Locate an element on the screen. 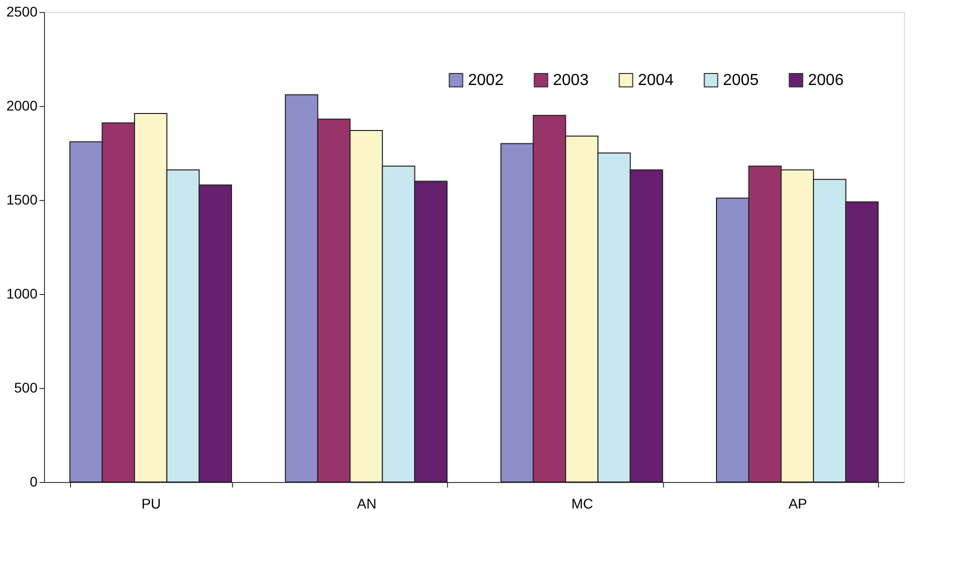  legend-label: 2004 is located at coordinates (656, 81).